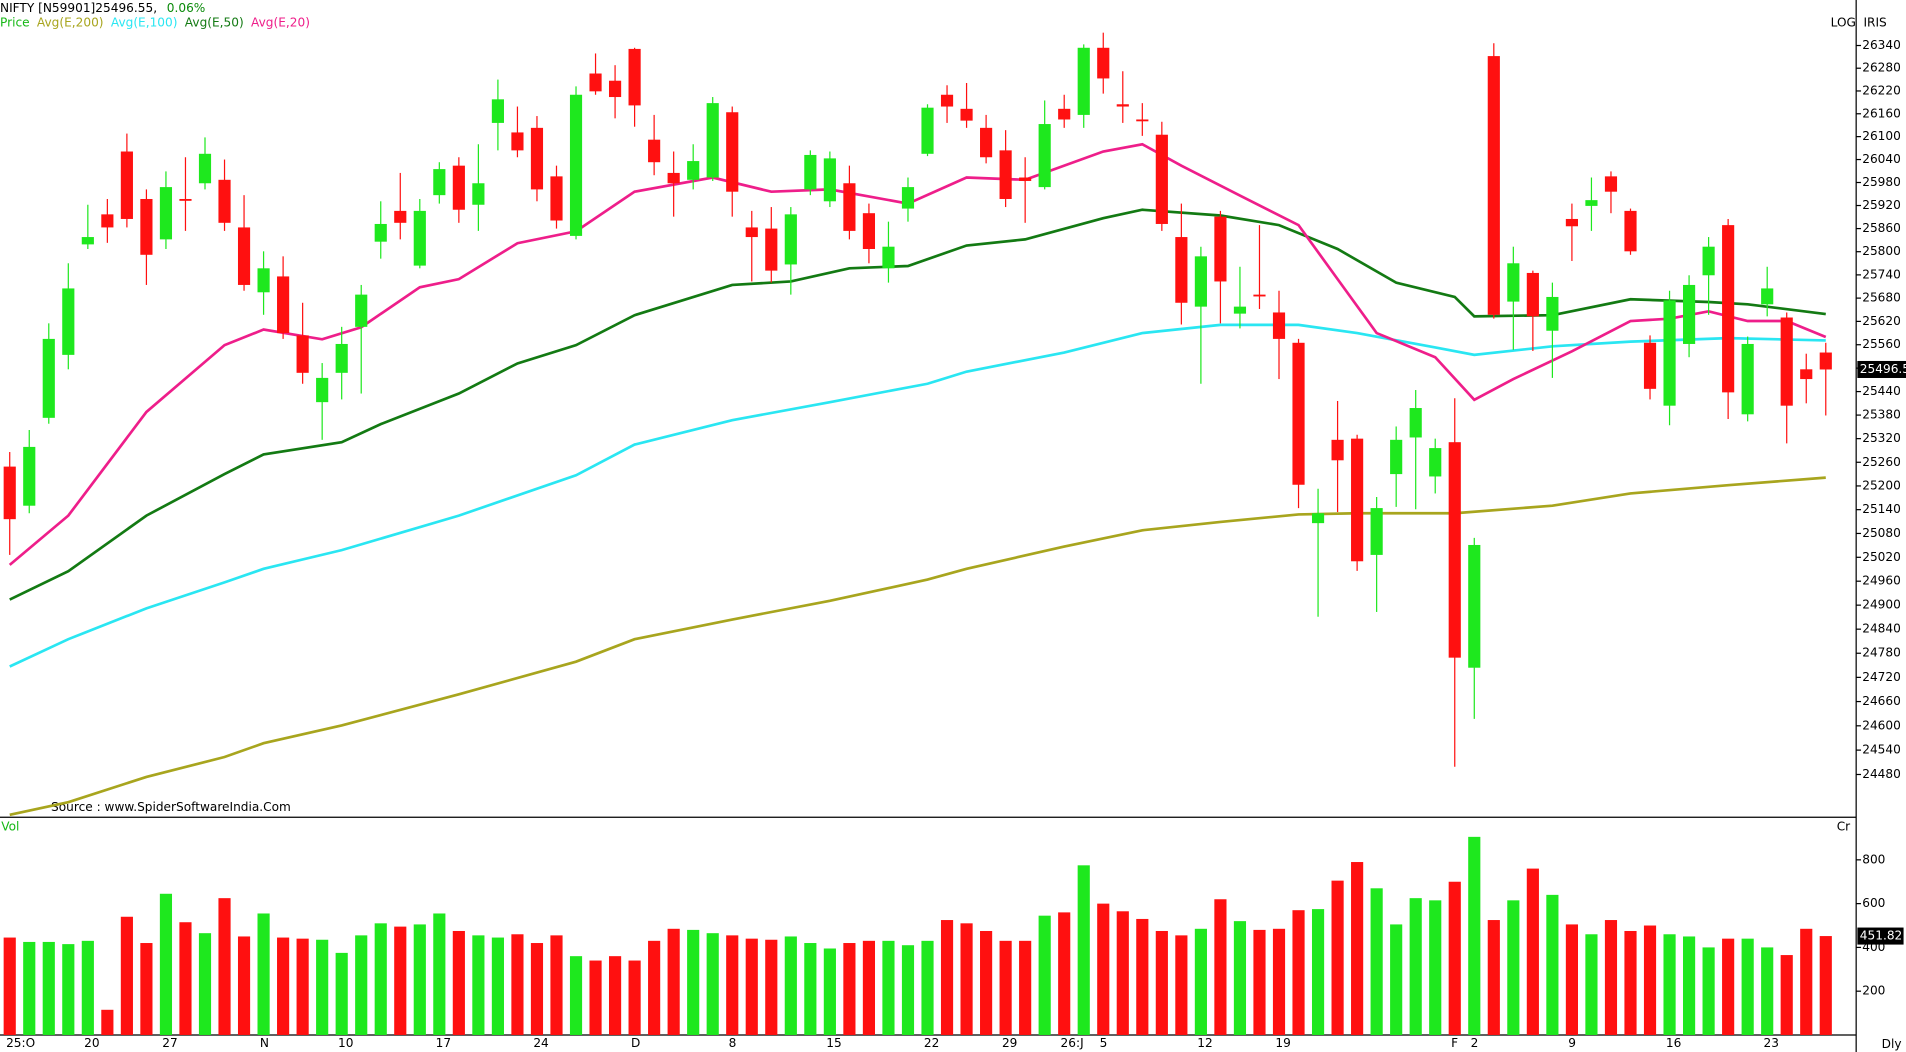  Describe the element at coordinates (1881, 45) in the screenshot. I see `y-tick-label: 26340` at that location.